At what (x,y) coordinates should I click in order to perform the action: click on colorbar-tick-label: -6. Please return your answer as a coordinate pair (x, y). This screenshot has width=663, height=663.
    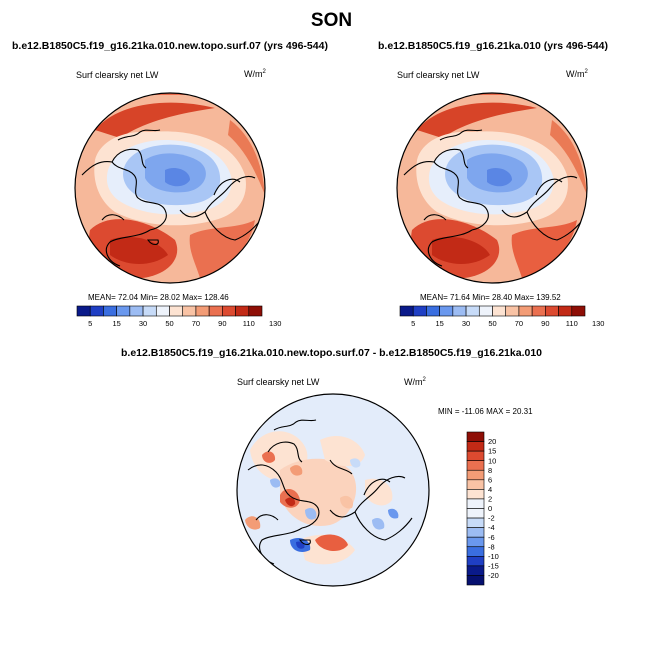
    Looking at the image, I should click on (491, 537).